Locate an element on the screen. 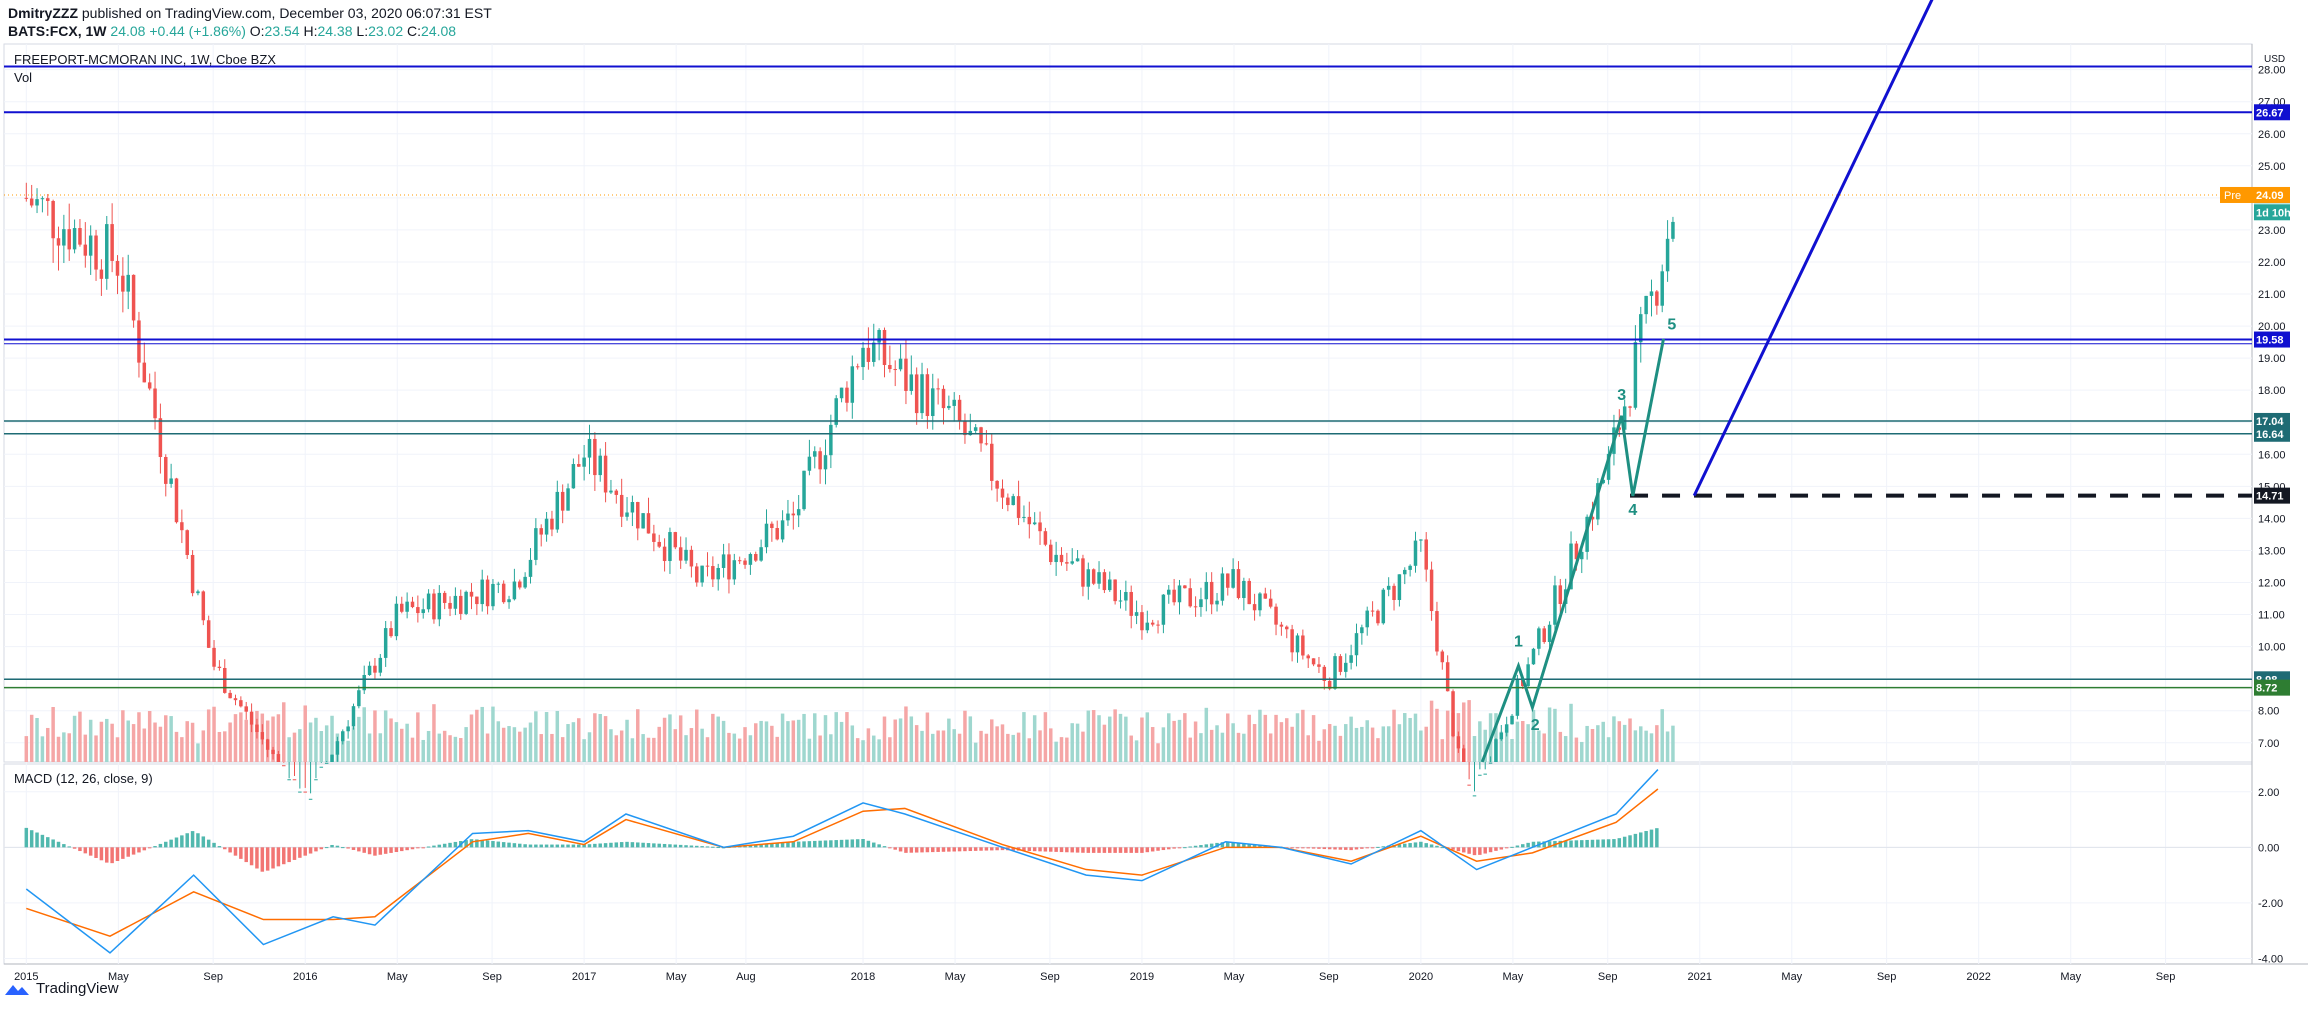 The image size is (2308, 1010). tradingview-brand: TradingView is located at coordinates (61, 988).